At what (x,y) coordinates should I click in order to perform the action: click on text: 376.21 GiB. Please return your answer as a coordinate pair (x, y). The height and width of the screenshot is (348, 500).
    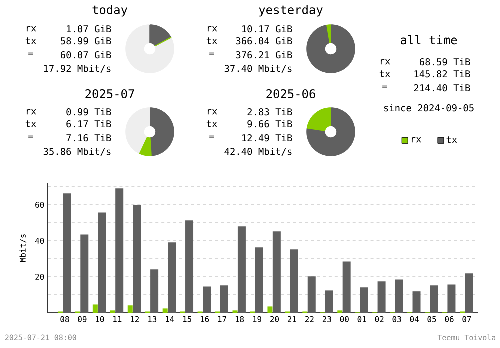
    Looking at the image, I should click on (264, 55).